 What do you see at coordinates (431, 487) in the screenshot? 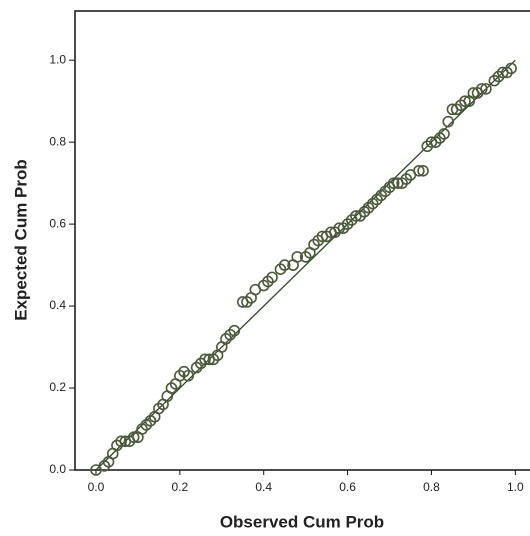
I see `x-tick-label: 0.8` at bounding box center [431, 487].